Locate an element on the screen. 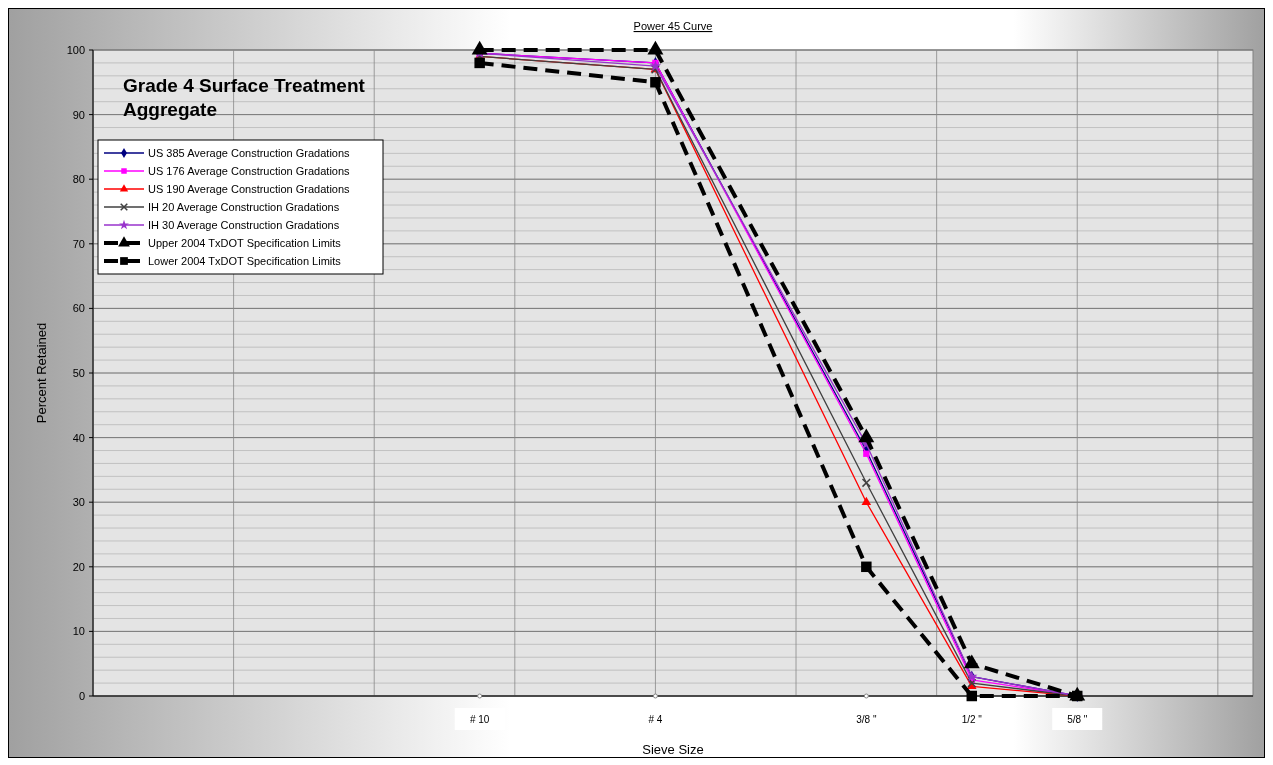 The image size is (1273, 765). y-tick-label: 30 is located at coordinates (78, 502).